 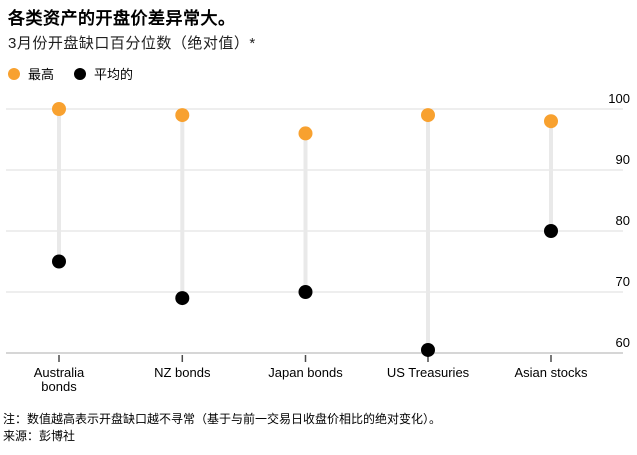 What do you see at coordinates (551, 372) in the screenshot?
I see `x-category-label: Asian stocks` at bounding box center [551, 372].